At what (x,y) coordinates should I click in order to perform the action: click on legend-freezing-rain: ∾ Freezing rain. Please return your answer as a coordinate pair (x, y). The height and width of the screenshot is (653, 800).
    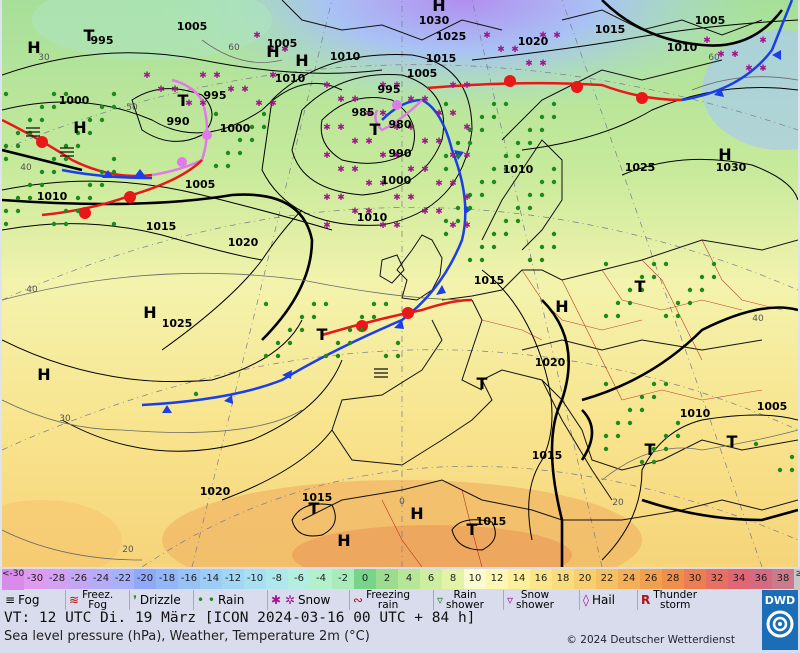
    Looking at the image, I should click on (392, 600).